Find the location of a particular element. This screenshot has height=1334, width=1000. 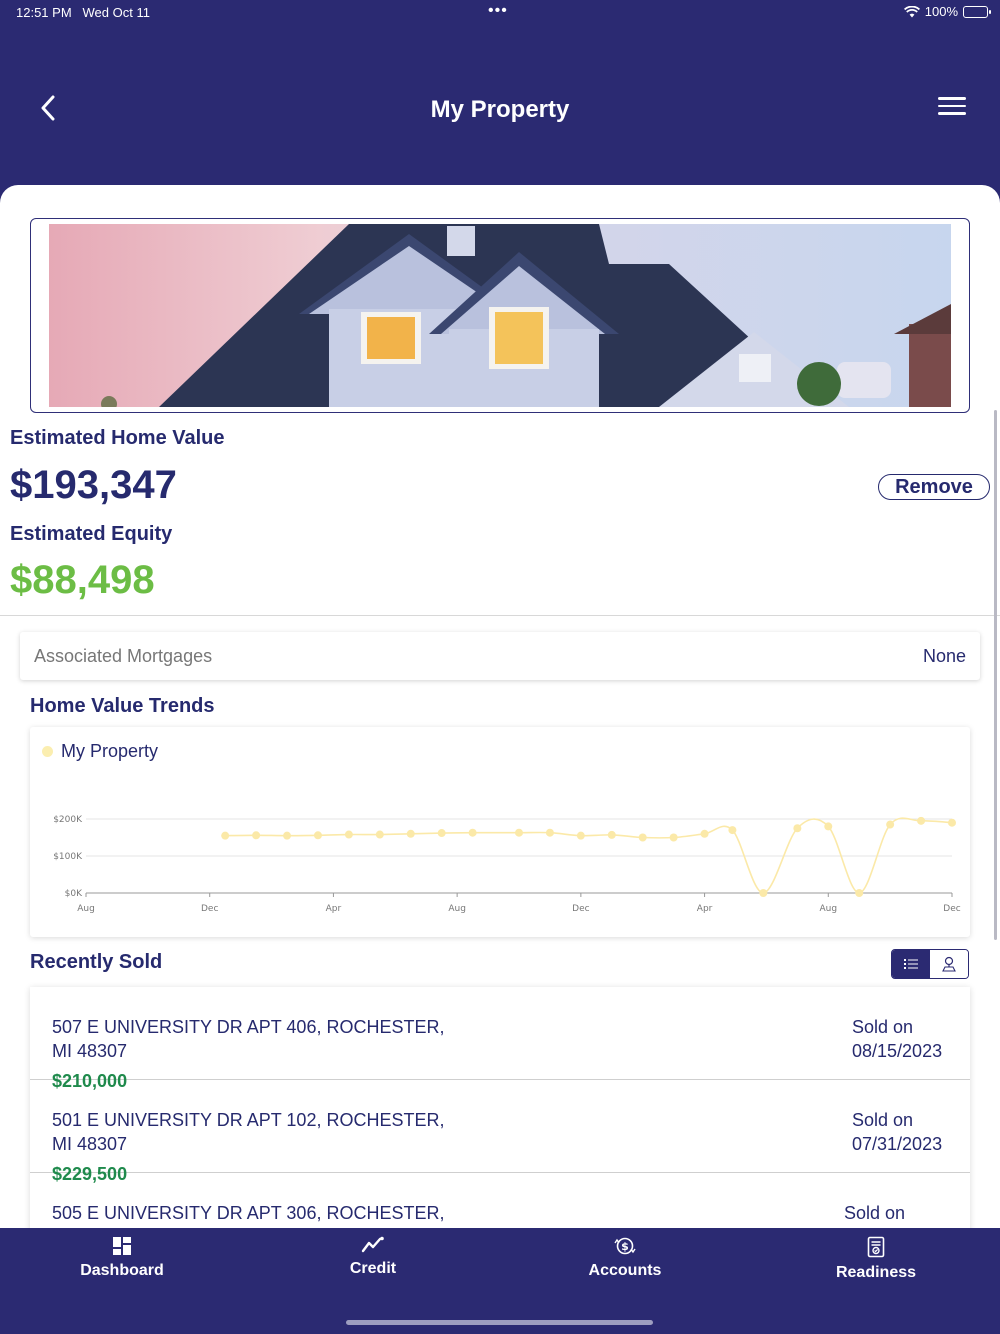

sold-price: $229,500 is located at coordinates (90, 1174).